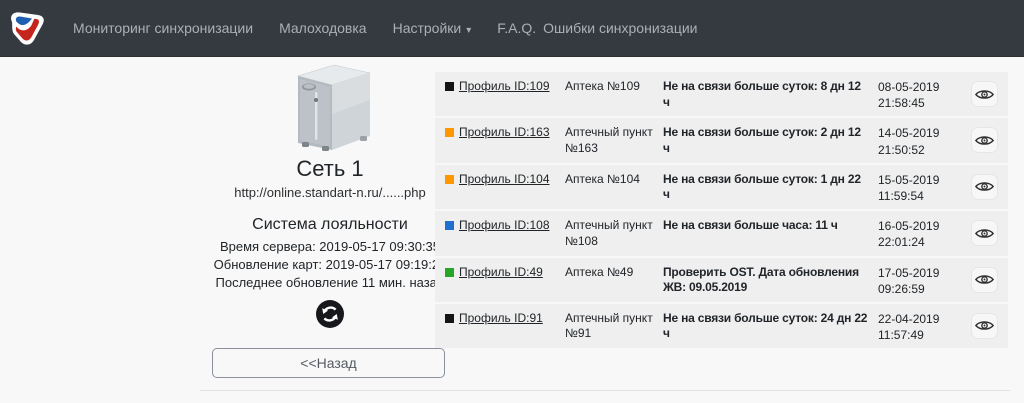 The width and height of the screenshot is (1024, 403). What do you see at coordinates (609, 140) in the screenshot?
I see `pharmacy-name: Аптечный пункт №163` at bounding box center [609, 140].